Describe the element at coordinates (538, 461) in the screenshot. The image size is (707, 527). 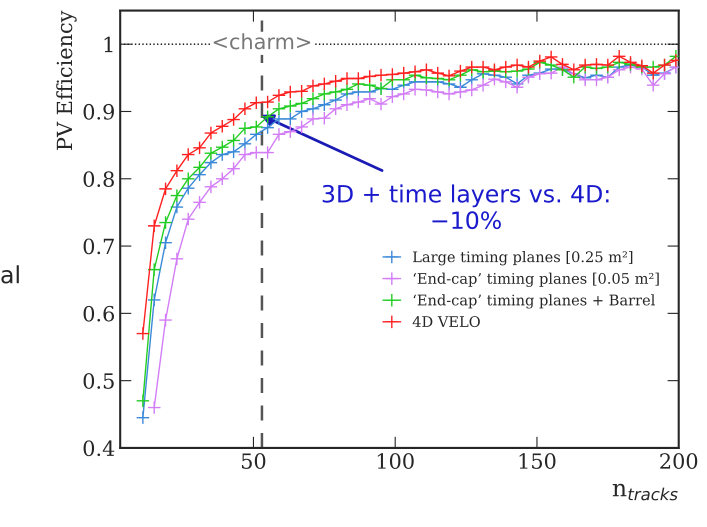
I see `x-tick-label: 150` at that location.